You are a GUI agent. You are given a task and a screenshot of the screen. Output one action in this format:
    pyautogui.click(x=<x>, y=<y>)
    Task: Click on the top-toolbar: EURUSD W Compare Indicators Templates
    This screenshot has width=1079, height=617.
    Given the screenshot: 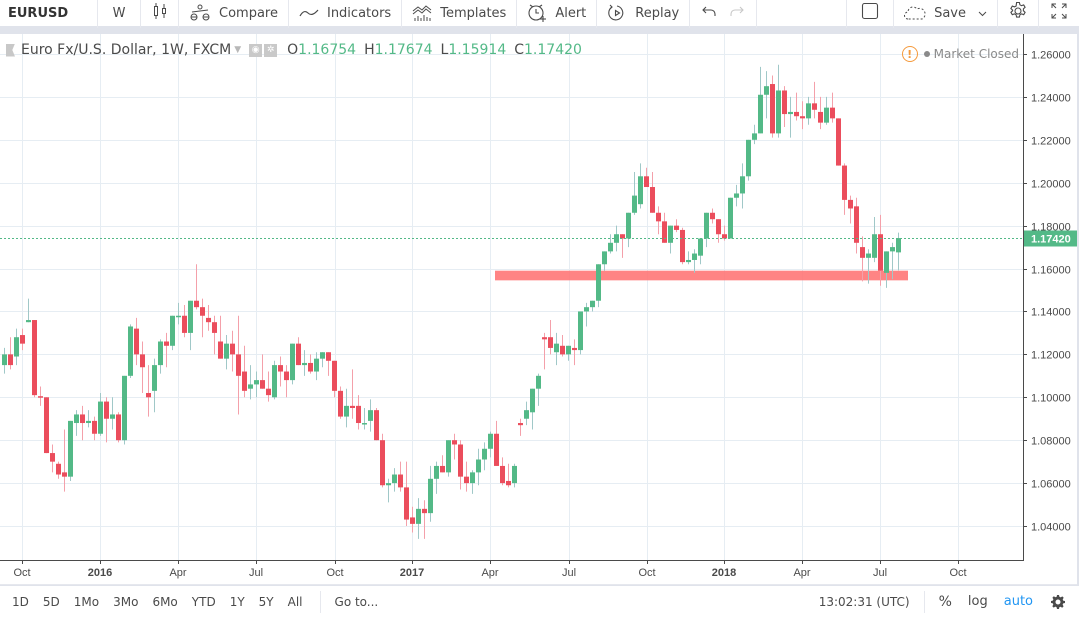 What is the action you would take?
    pyautogui.click(x=539, y=15)
    